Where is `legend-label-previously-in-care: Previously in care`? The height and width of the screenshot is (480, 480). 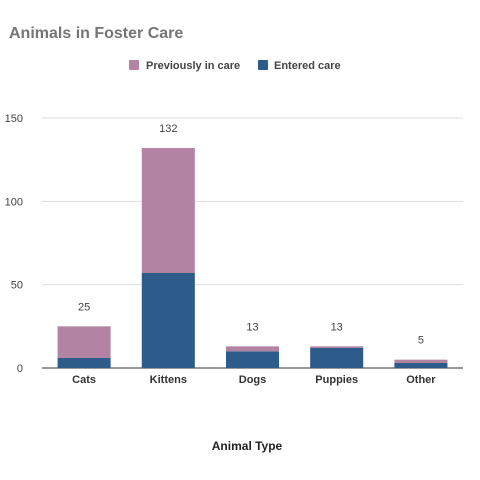 legend-label-previously-in-care: Previously in care is located at coordinates (193, 66).